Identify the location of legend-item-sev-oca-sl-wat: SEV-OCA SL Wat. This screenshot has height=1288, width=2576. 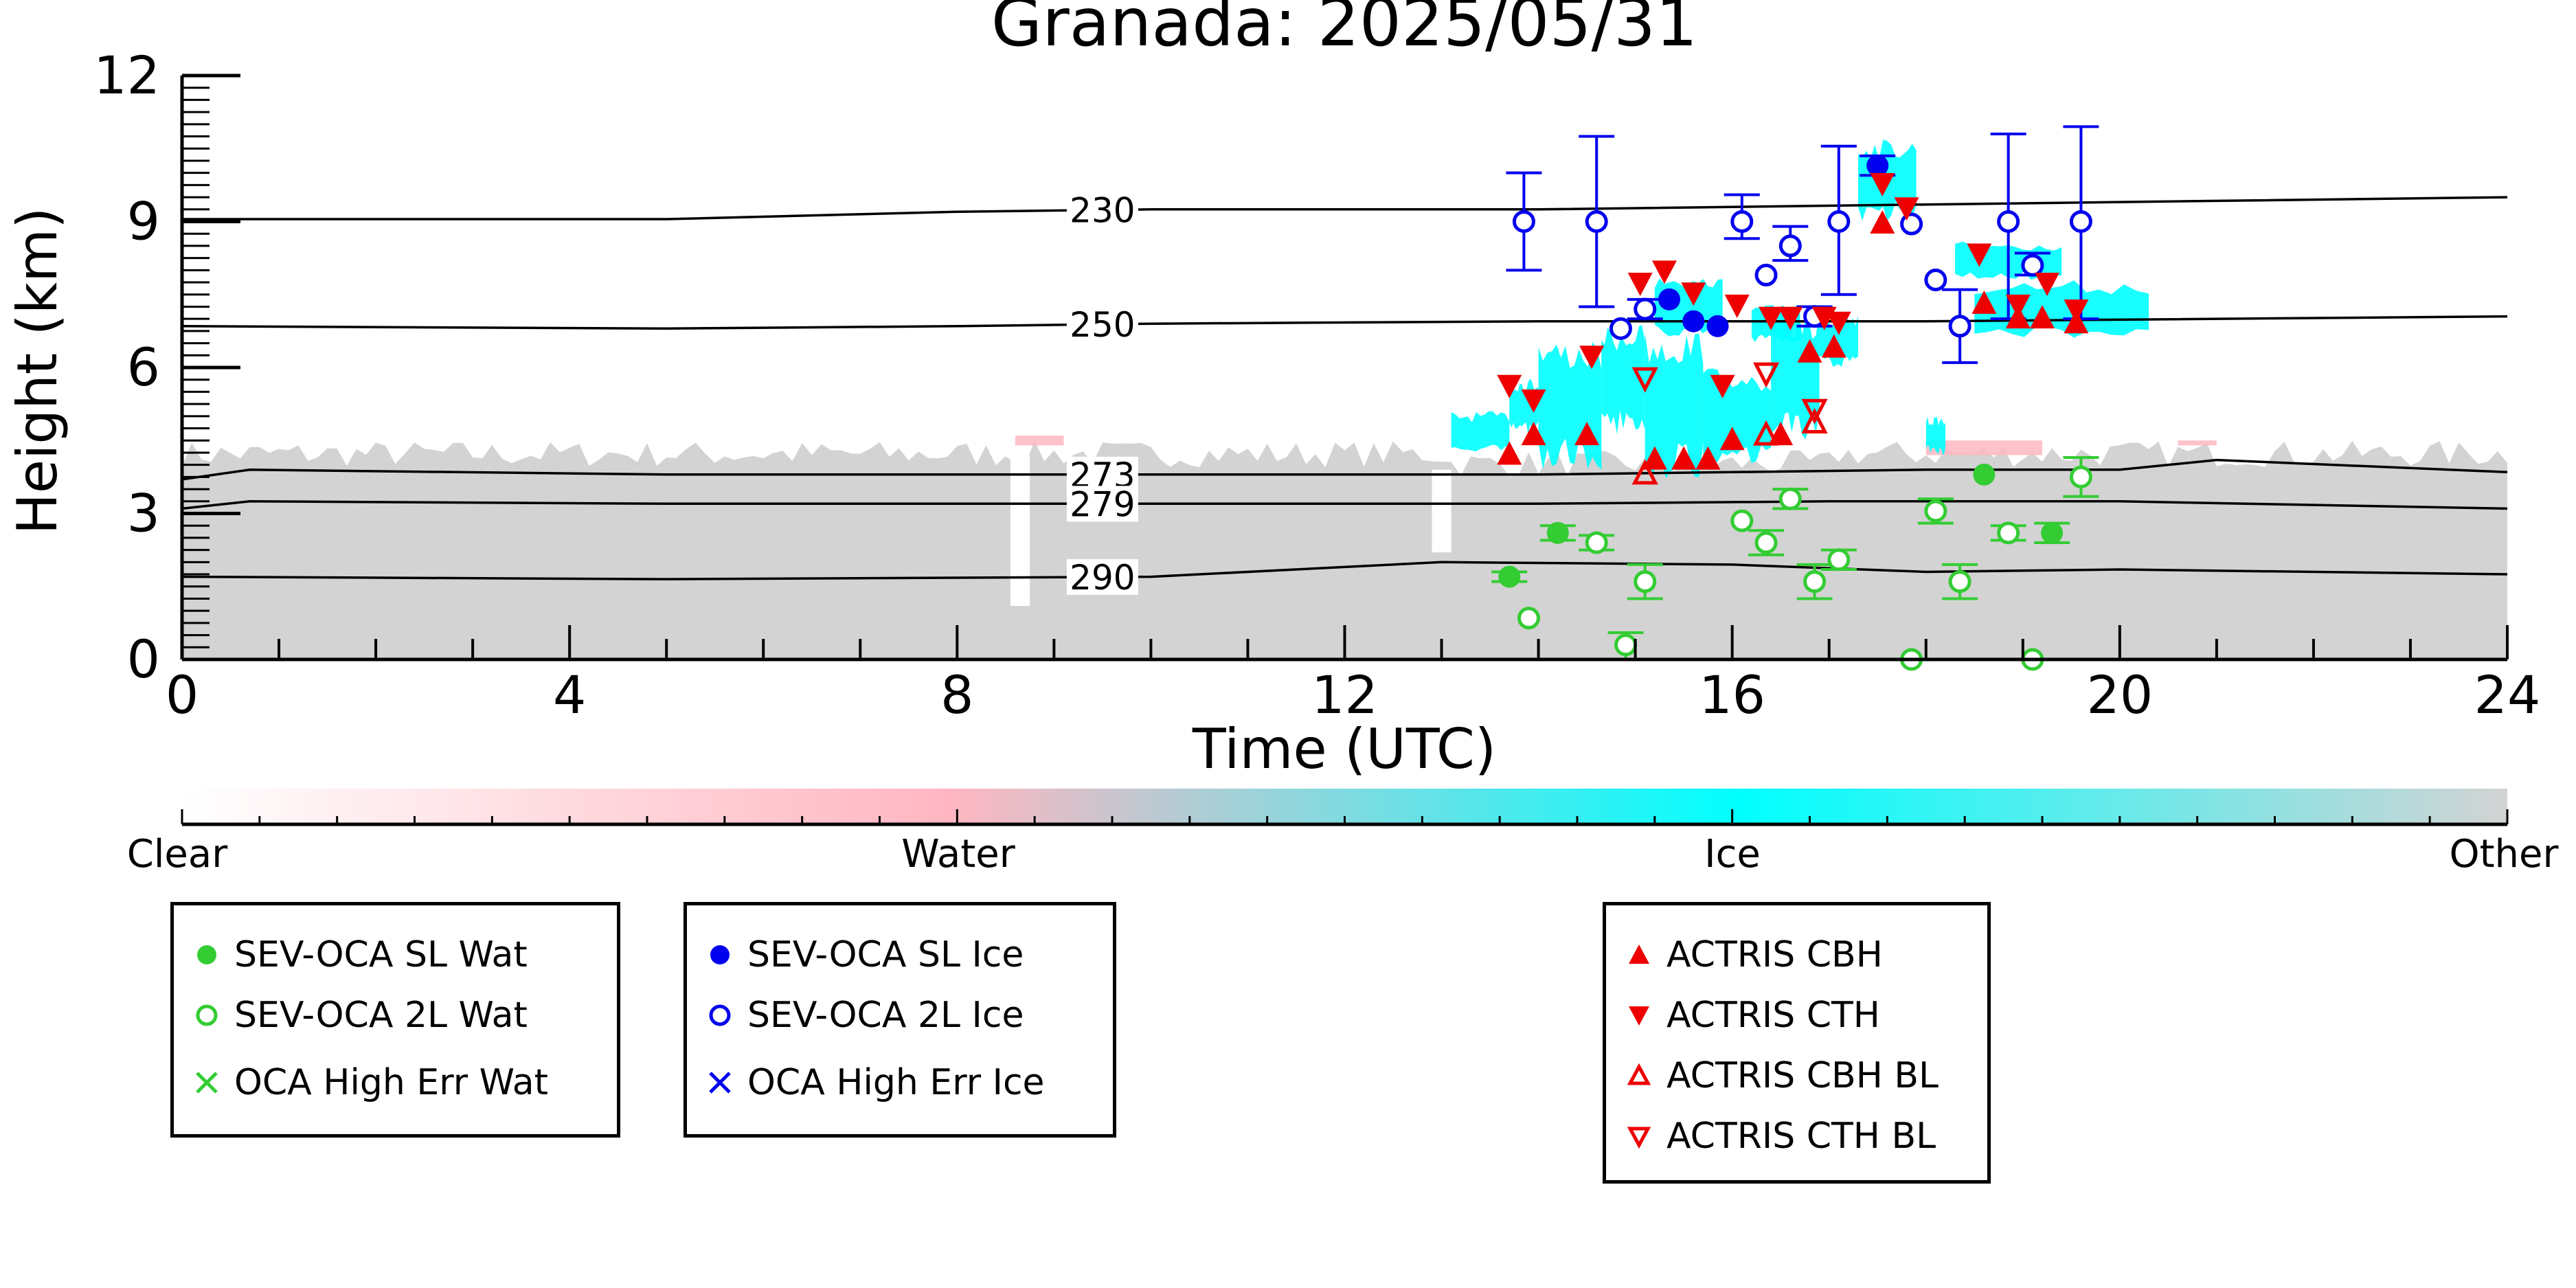
(359, 954).